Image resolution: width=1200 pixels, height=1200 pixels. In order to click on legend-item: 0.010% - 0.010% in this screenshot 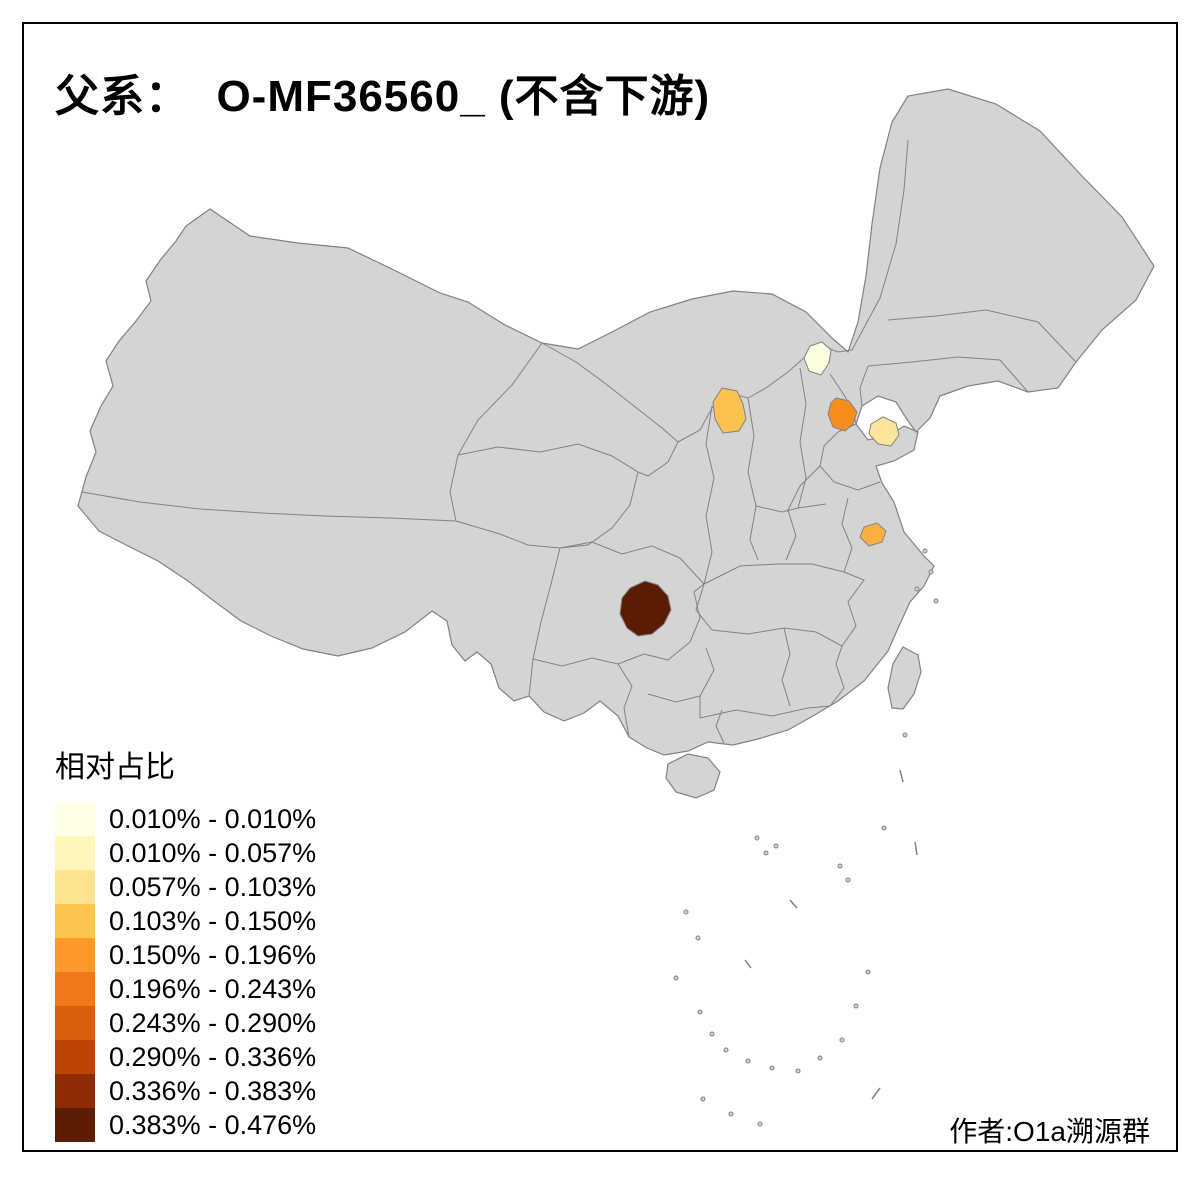, I will do `click(185, 819)`.